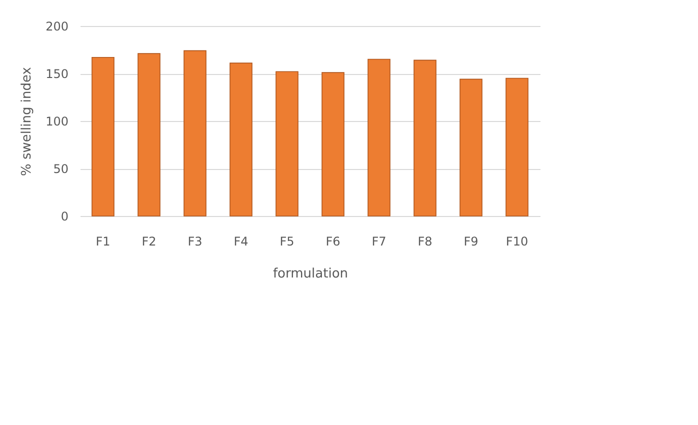  Describe the element at coordinates (64, 217) in the screenshot. I see `y-tick-label: 0` at that location.